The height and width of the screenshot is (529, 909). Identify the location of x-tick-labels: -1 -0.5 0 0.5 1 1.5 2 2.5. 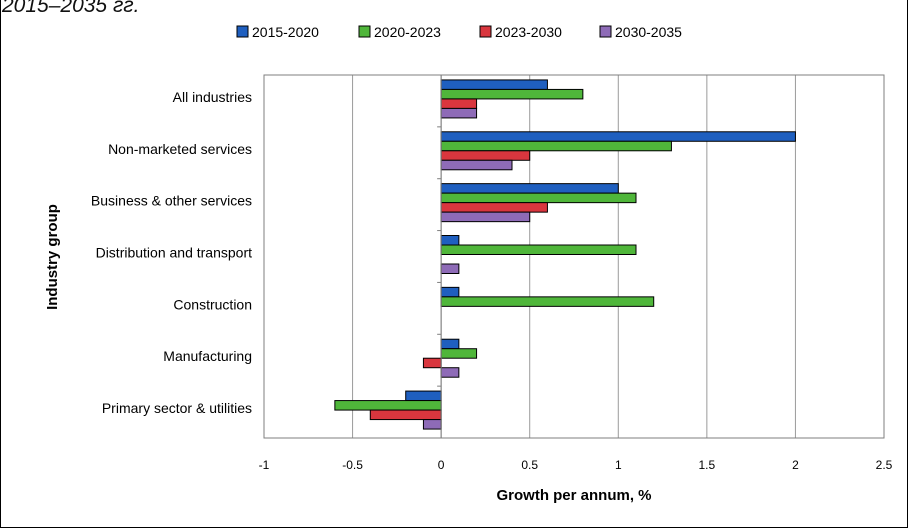
(576, 465).